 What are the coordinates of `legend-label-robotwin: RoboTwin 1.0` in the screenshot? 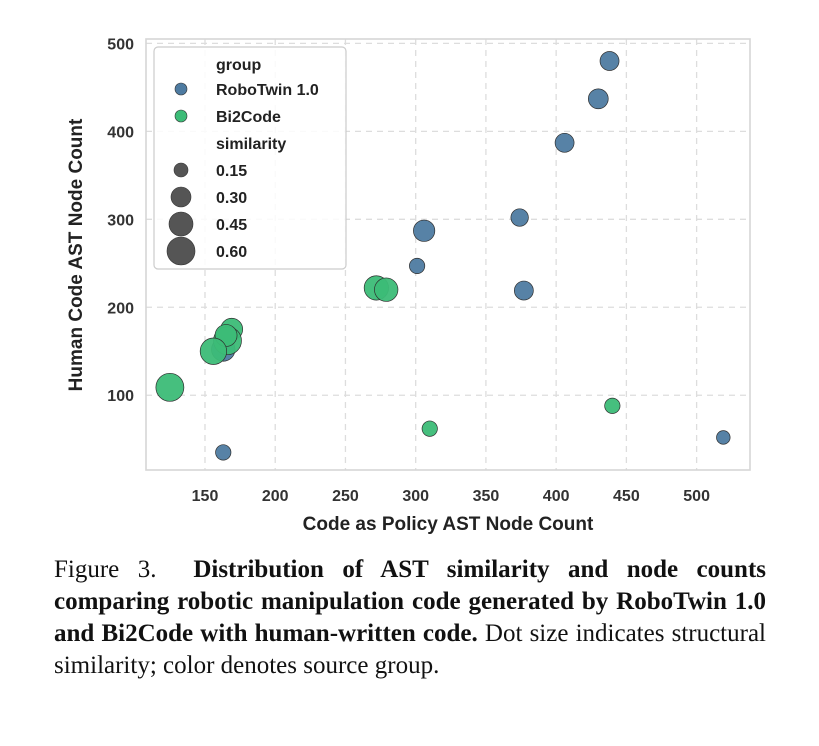 It's located at (267, 90).